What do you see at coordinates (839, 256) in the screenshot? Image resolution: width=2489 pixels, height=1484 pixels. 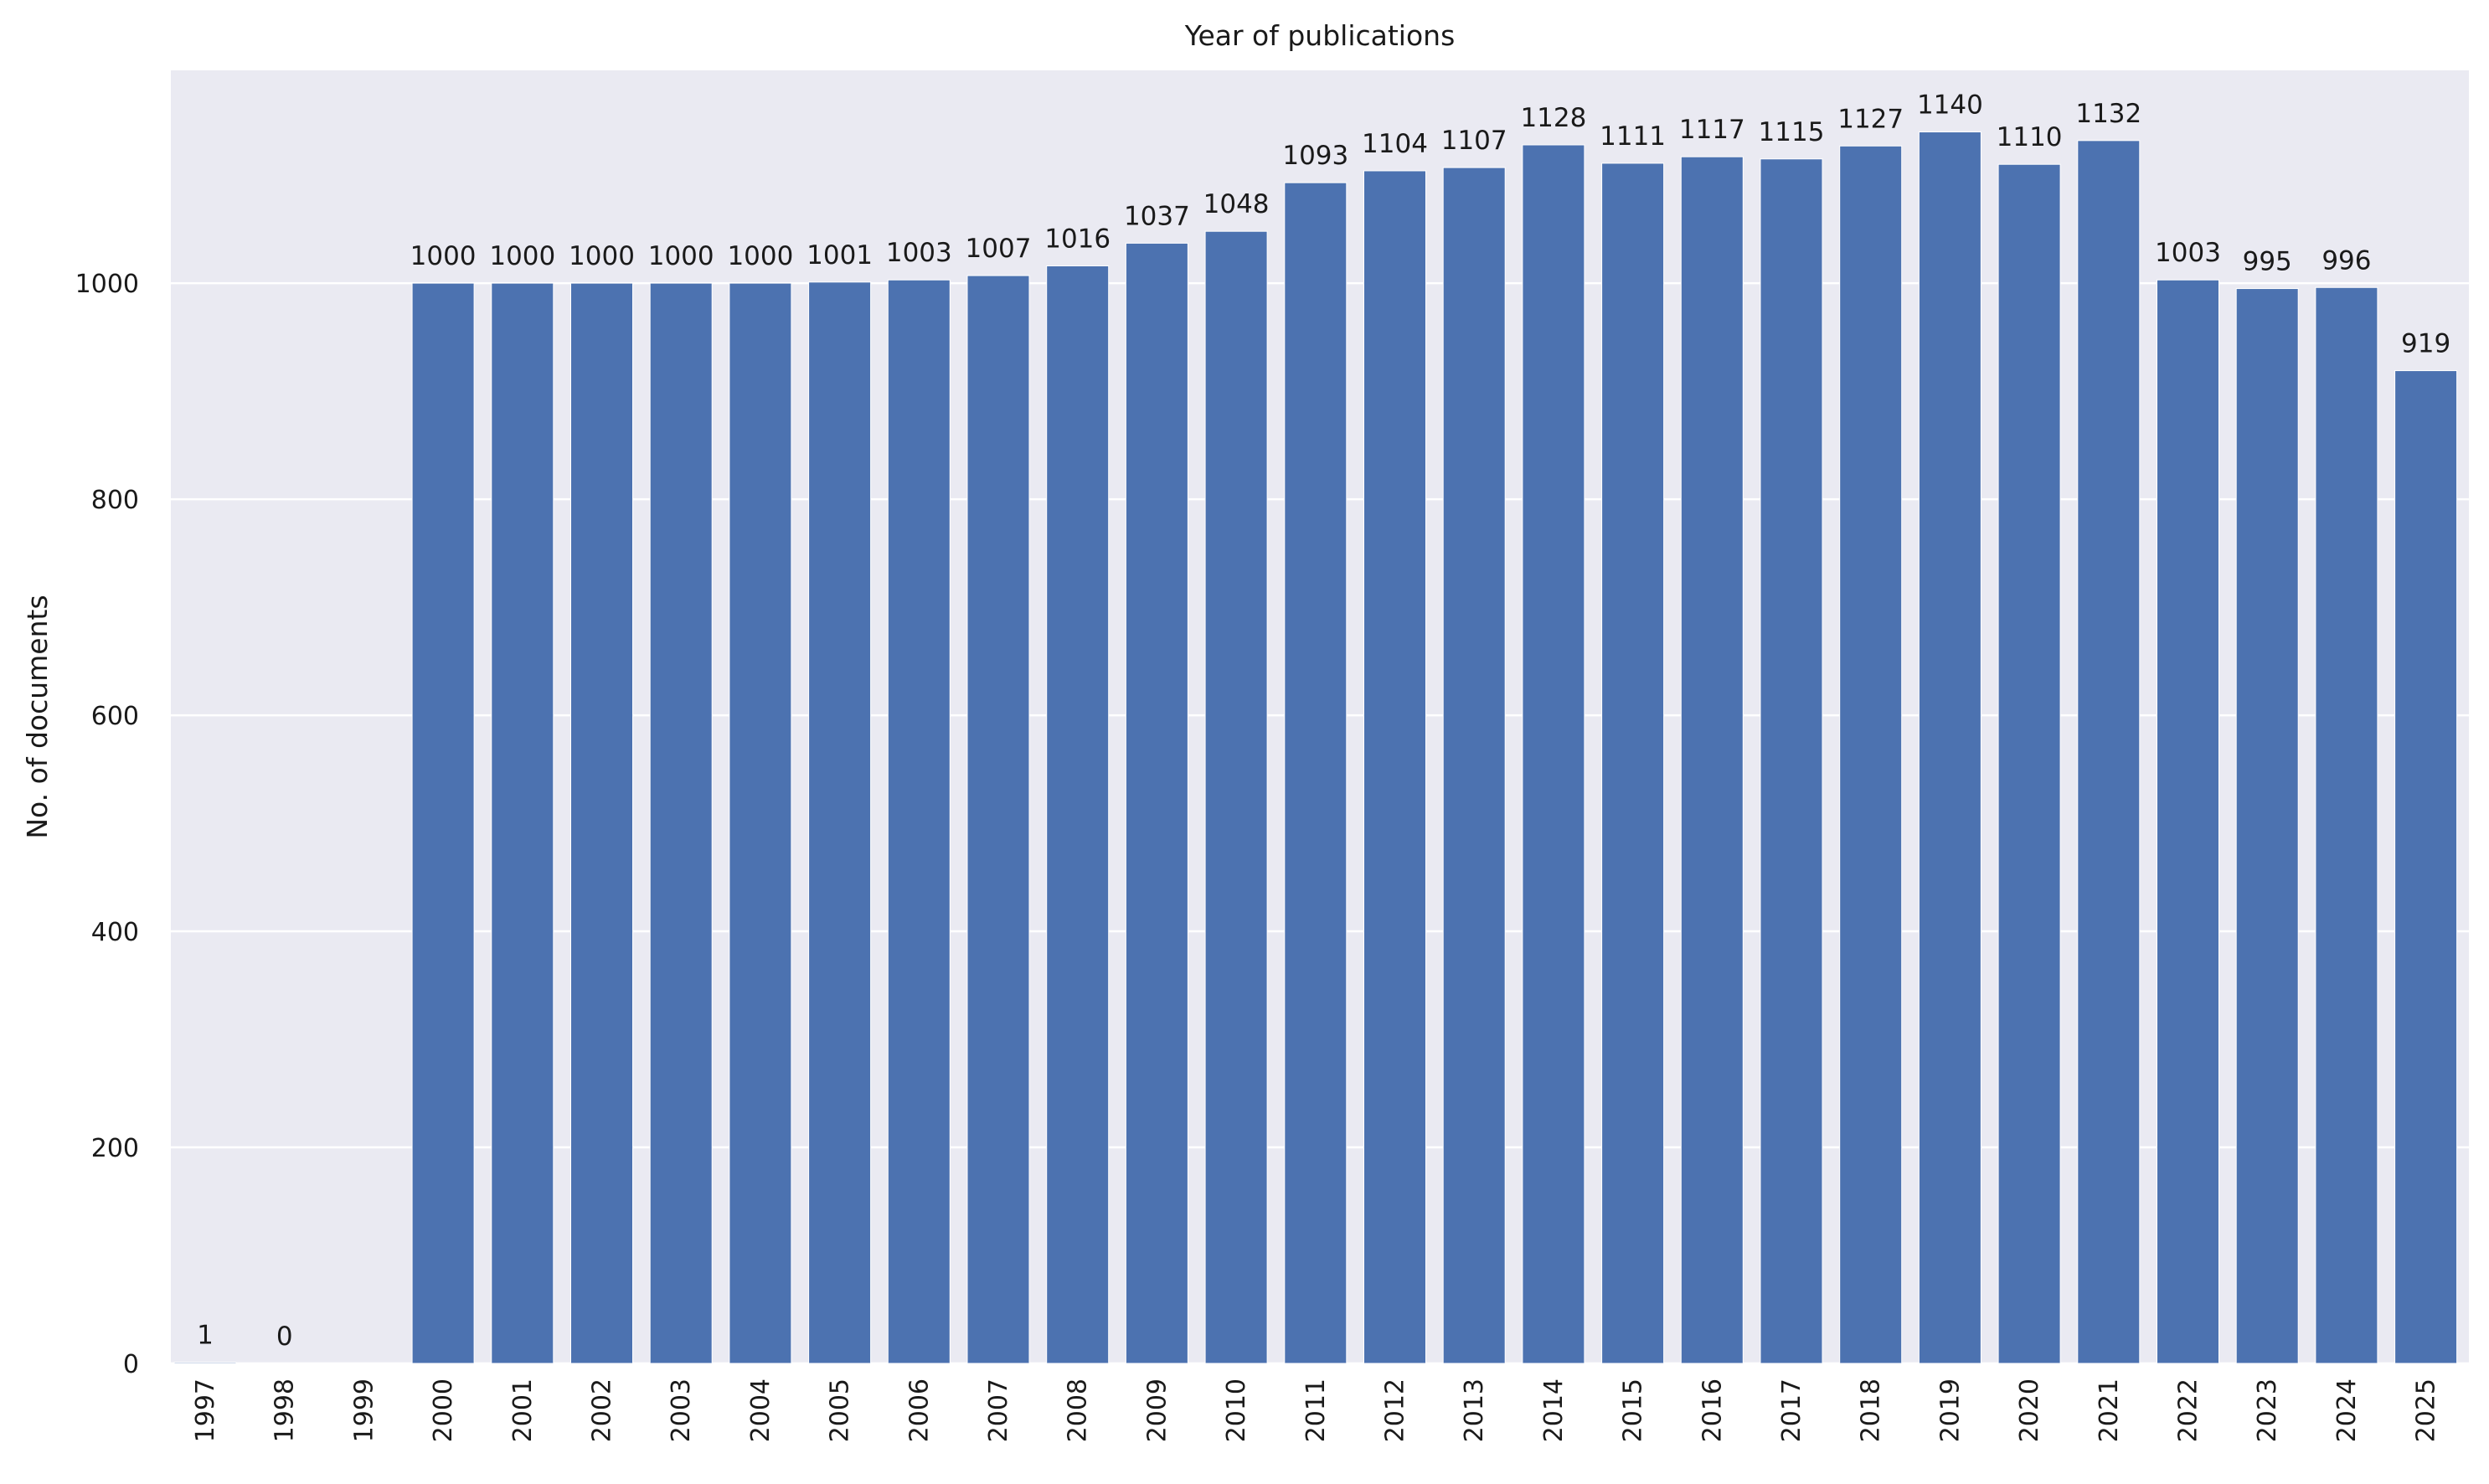 I see `data-label: 1001` at bounding box center [839, 256].